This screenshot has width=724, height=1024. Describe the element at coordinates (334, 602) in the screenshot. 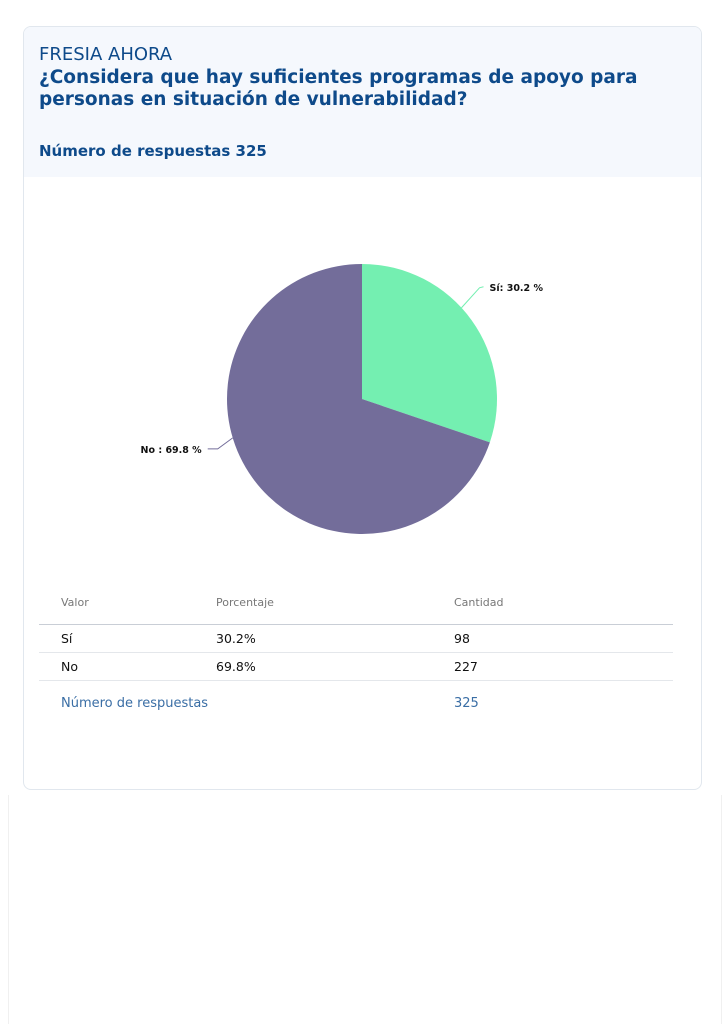

I see `header-porcentaje: Porcentaje` at that location.